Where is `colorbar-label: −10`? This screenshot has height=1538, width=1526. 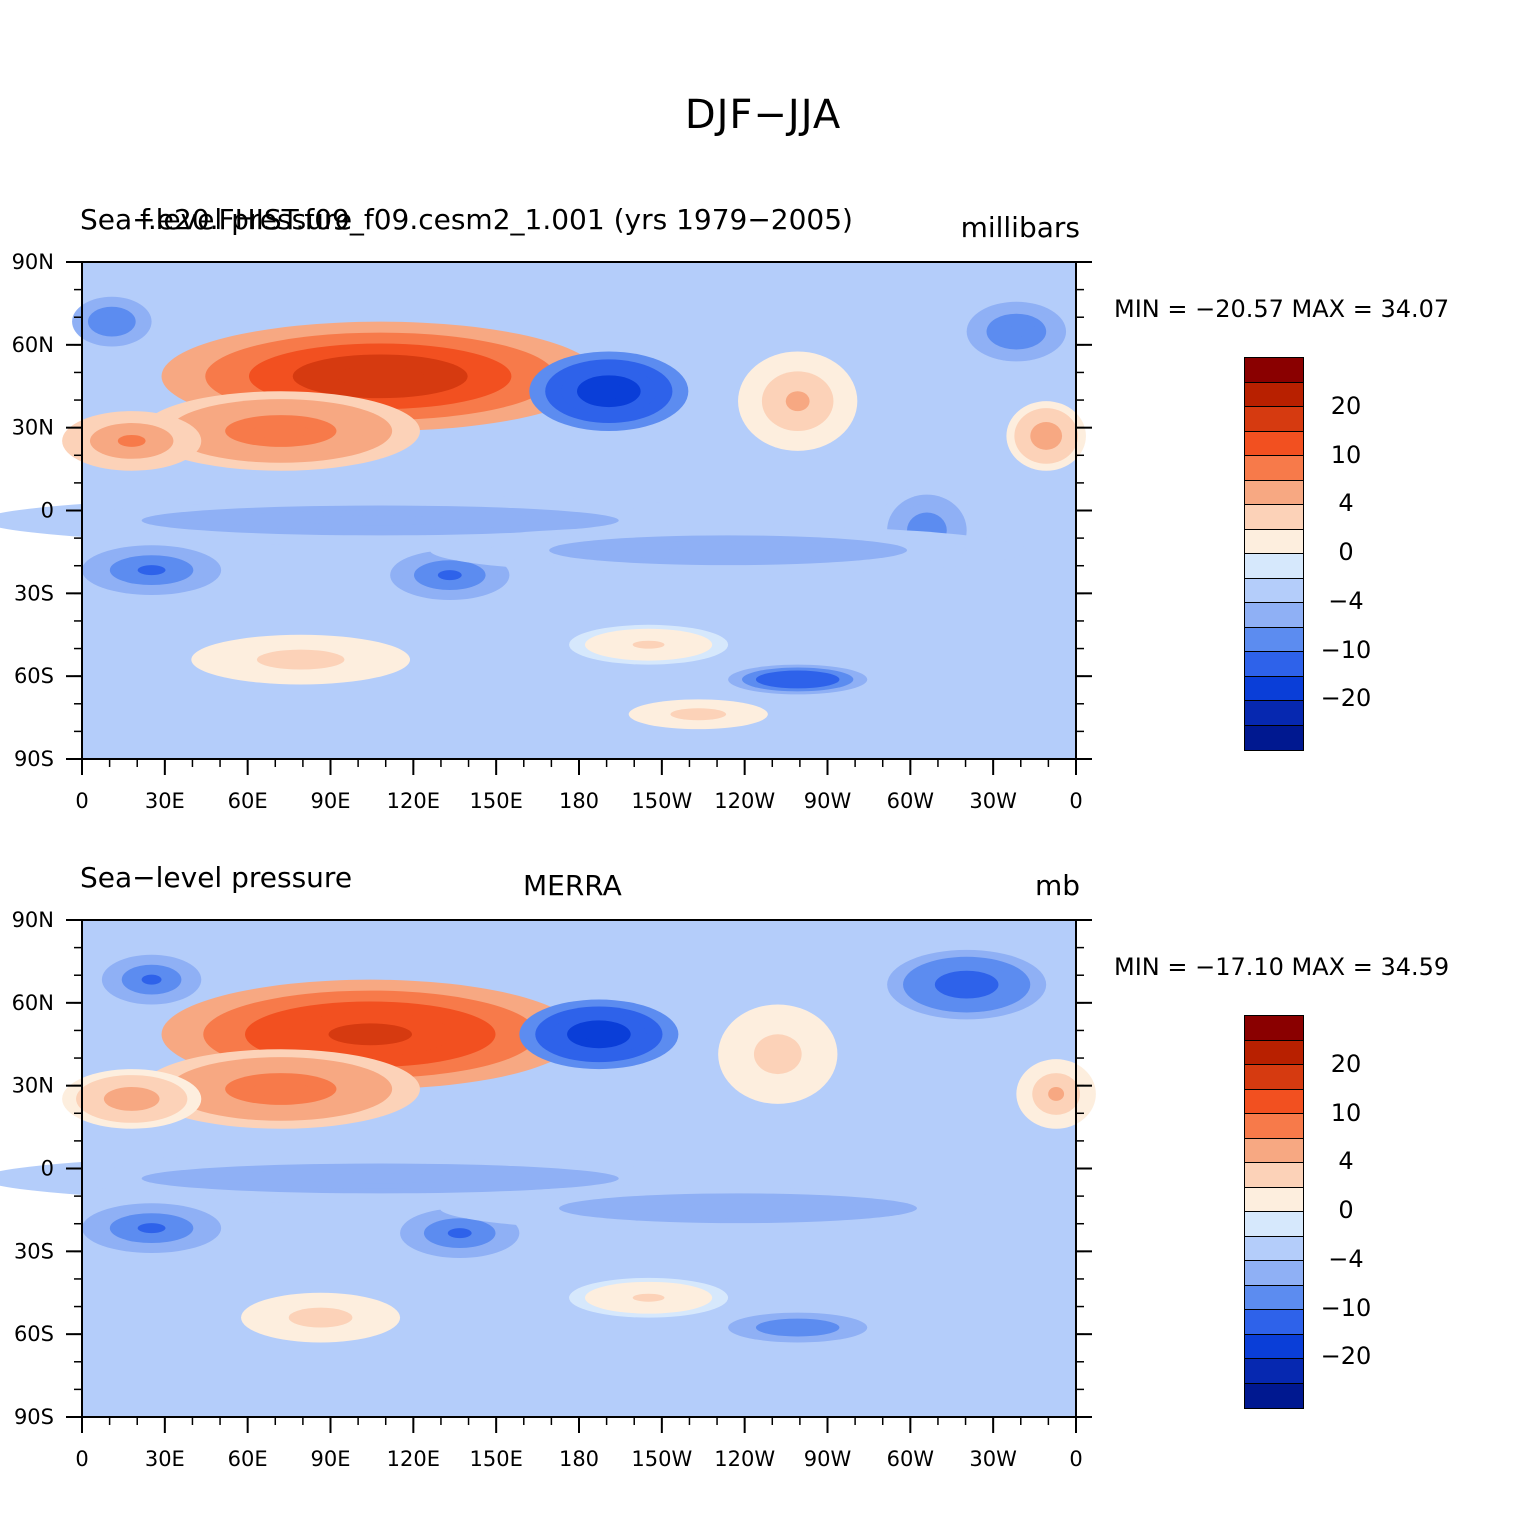
colorbar-label: −10 is located at coordinates (1346, 649).